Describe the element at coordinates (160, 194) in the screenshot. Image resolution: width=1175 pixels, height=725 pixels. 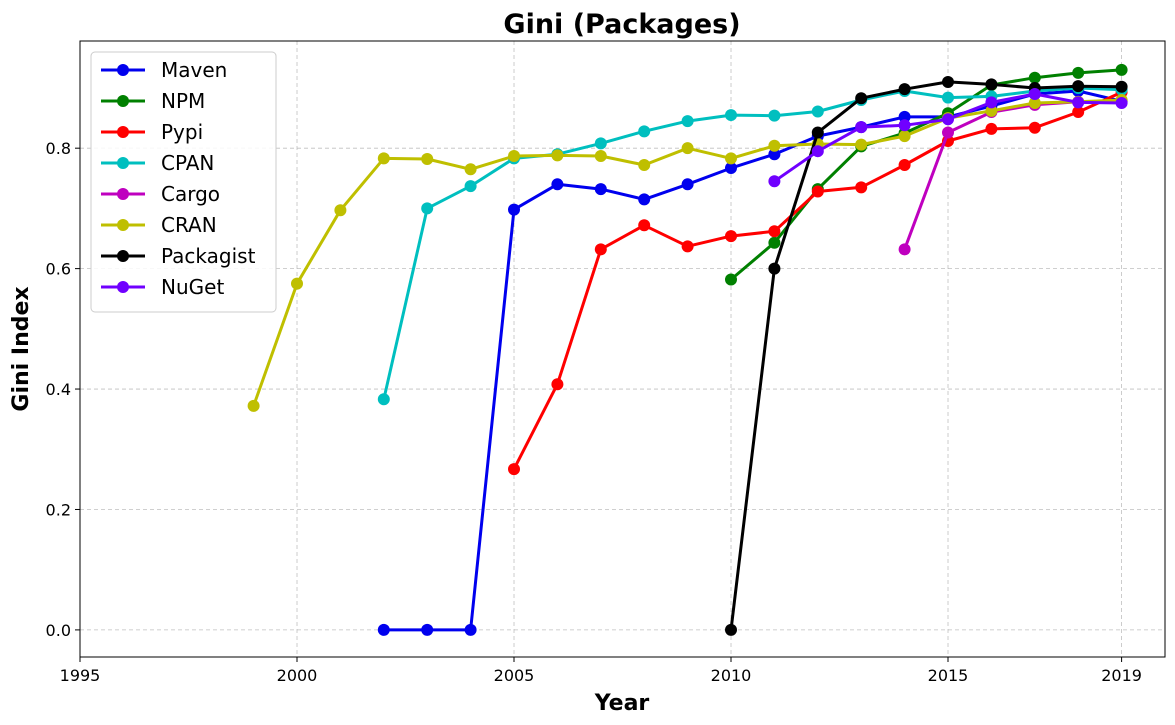
I see `legend-item-cargo: Cargo` at that location.